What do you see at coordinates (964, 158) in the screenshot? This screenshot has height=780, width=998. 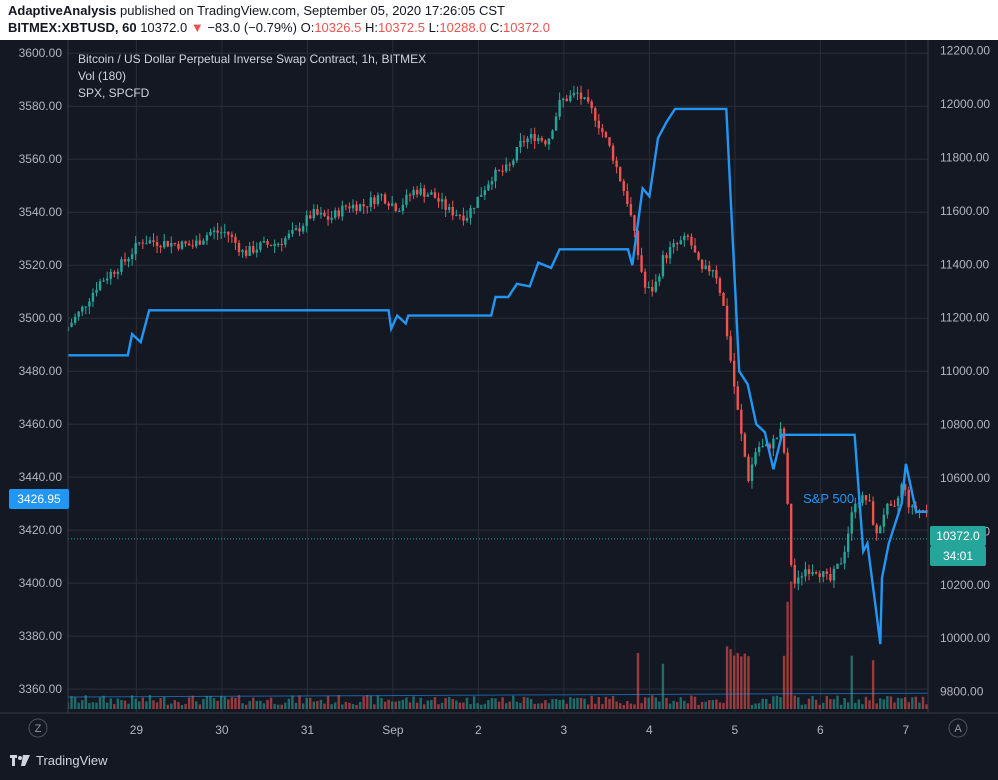 I see `right-tick-label: 11800.00` at bounding box center [964, 158].